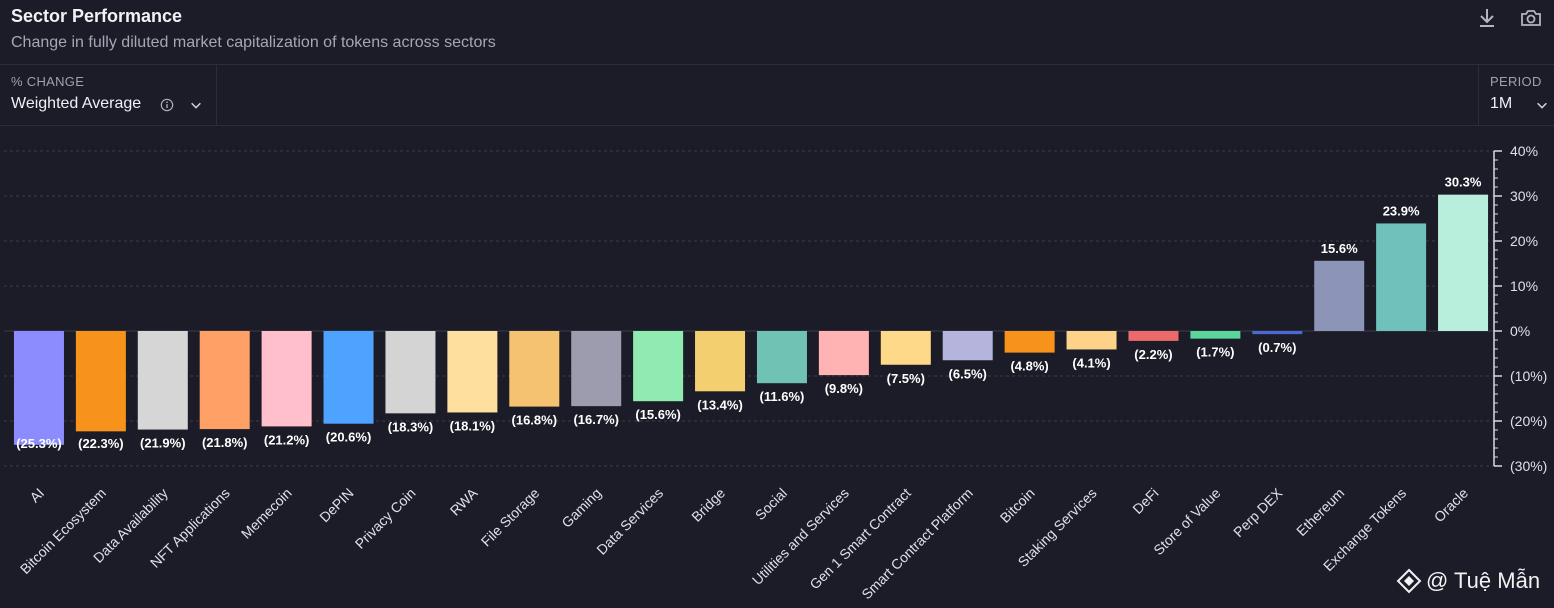  I want to click on x-tick-label: DeFi, so click(1145, 501).